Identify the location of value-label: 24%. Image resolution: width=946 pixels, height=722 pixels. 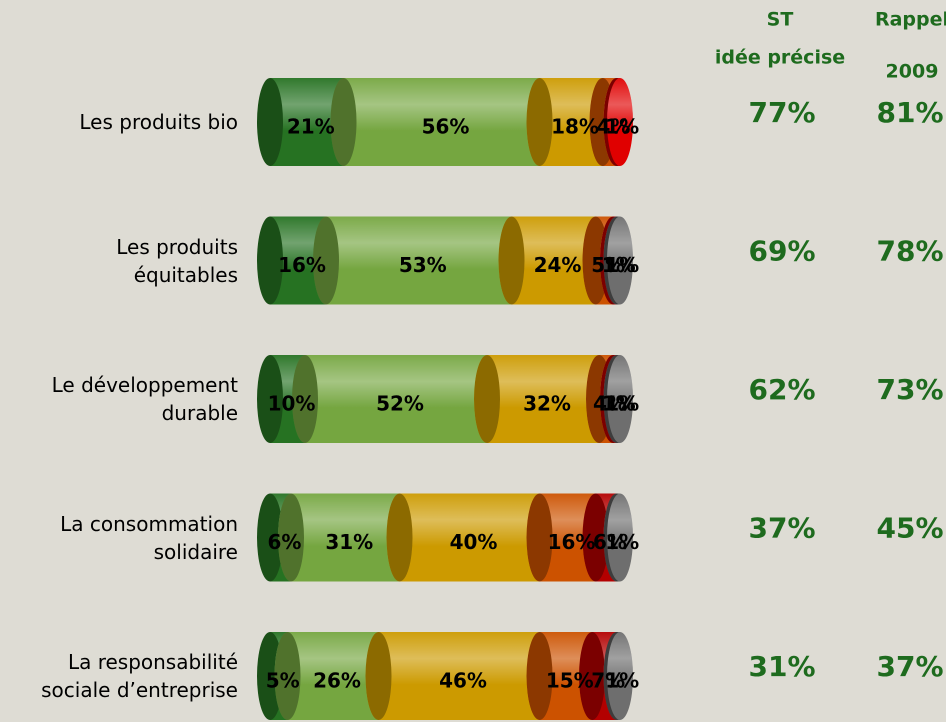
(558, 265).